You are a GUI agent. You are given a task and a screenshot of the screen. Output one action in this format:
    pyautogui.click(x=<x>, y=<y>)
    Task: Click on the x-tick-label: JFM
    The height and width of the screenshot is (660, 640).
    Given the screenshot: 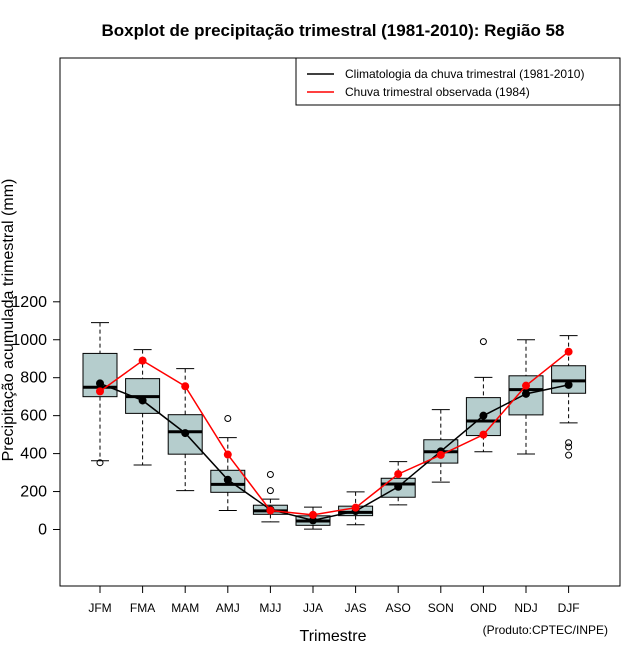 What is the action you would take?
    pyautogui.click(x=99, y=608)
    